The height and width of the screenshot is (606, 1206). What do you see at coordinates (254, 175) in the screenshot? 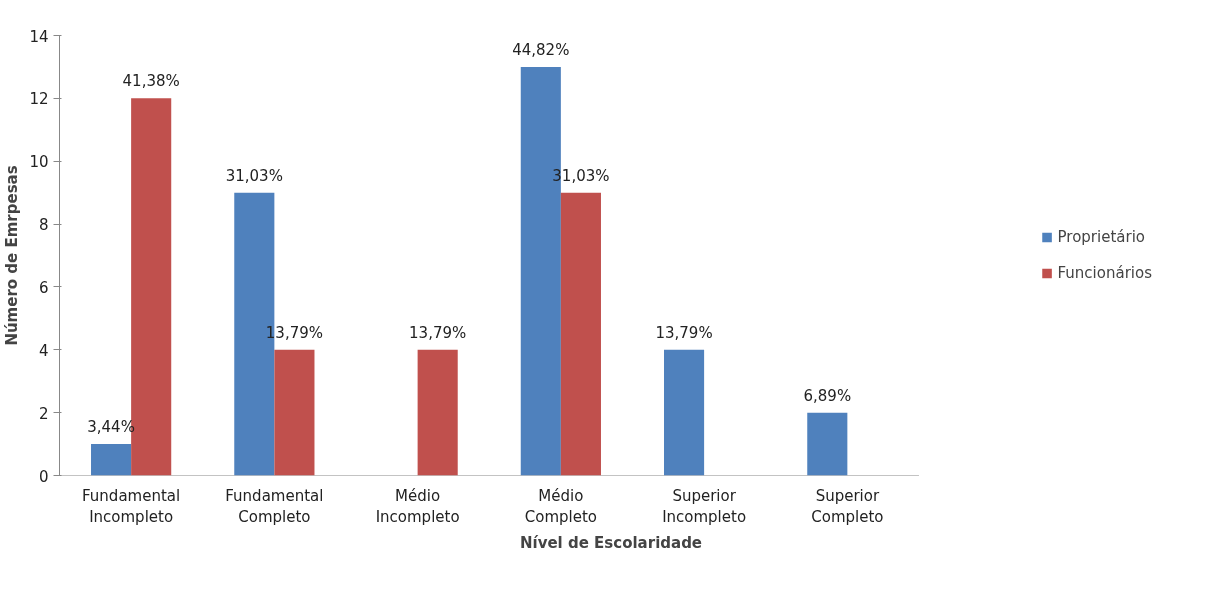
I see `annotation: 31,03%` at bounding box center [254, 175].